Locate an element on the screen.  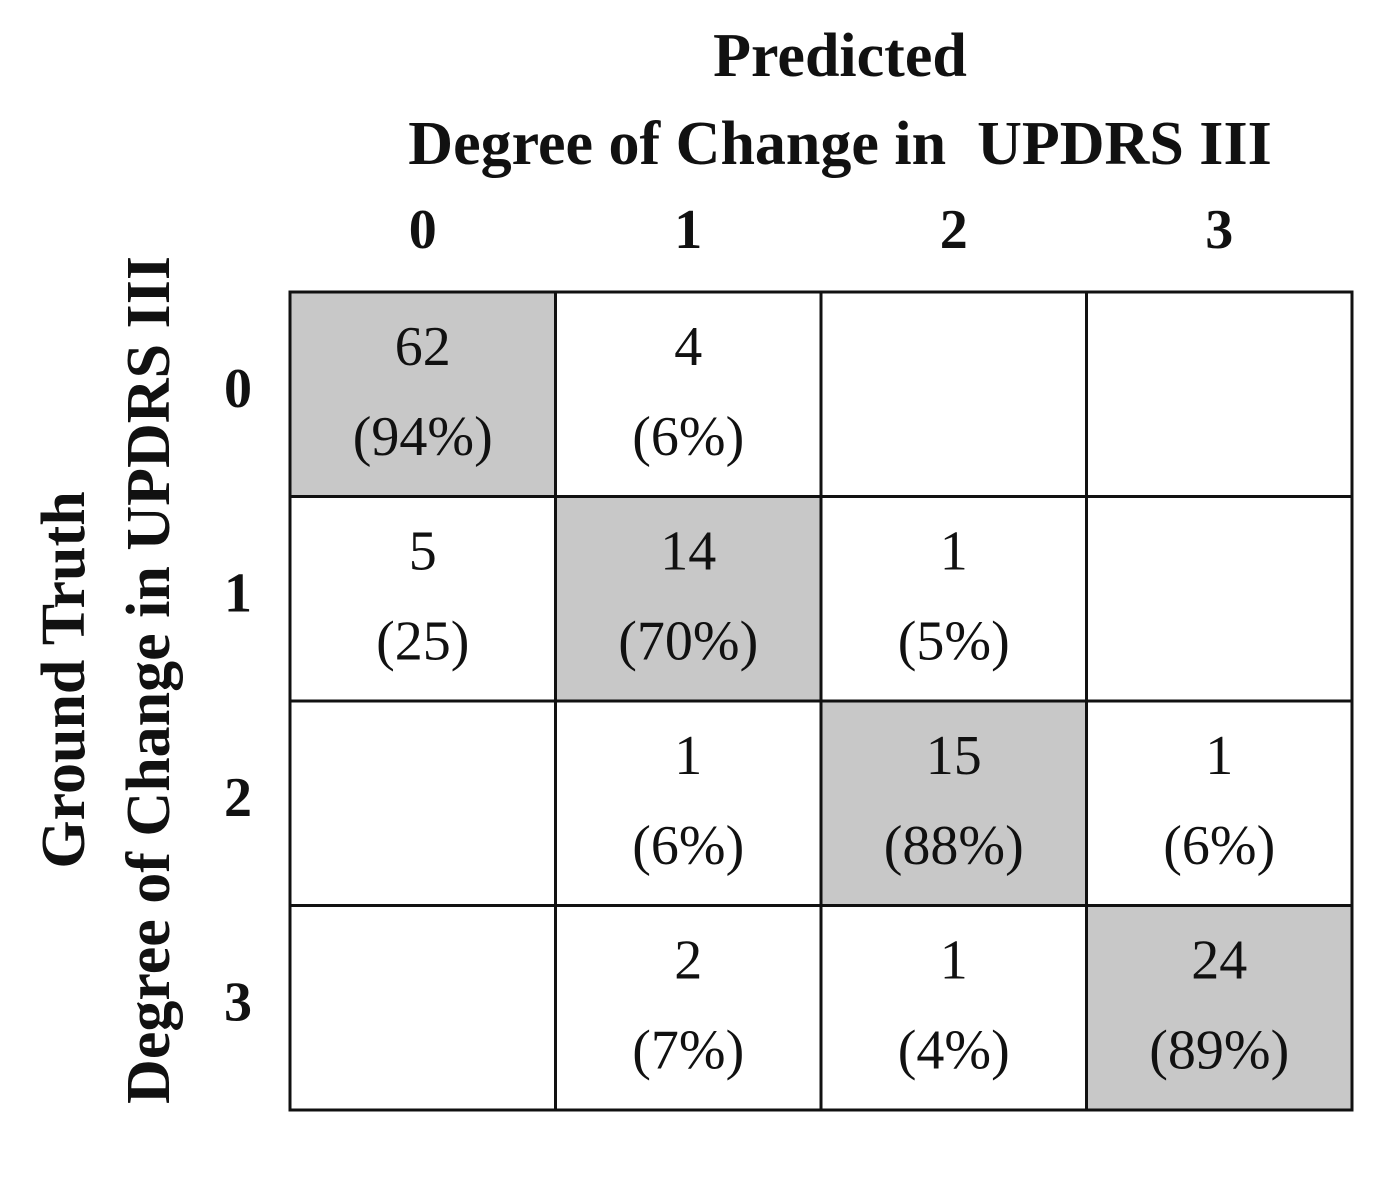
cell-count: 5 is located at coordinates (423, 551).